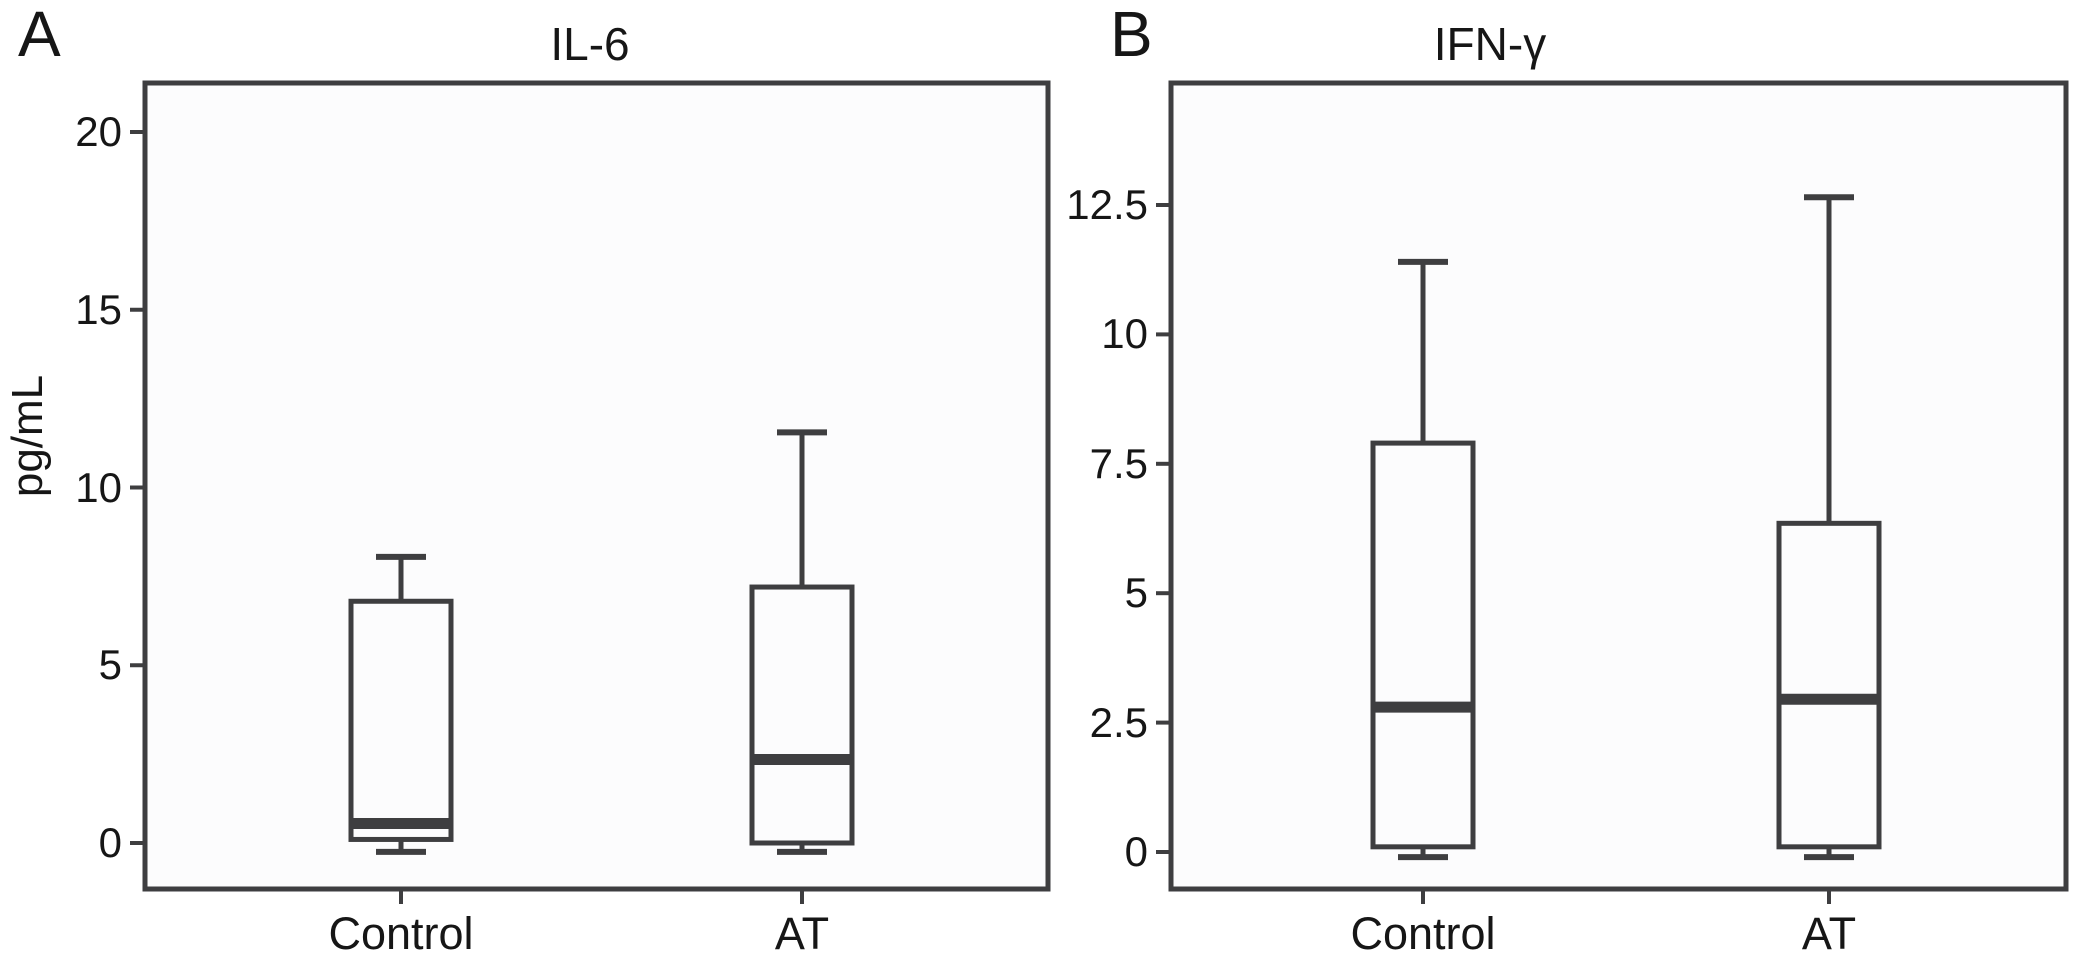 The height and width of the screenshot is (961, 2077). I want to click on iqr-box-a-at, so click(802, 715).